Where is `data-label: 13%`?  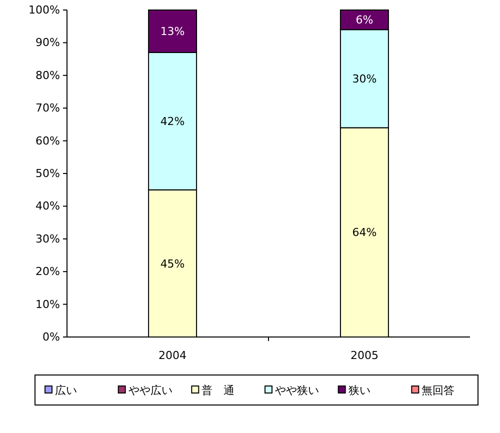 data-label: 13% is located at coordinates (172, 31).